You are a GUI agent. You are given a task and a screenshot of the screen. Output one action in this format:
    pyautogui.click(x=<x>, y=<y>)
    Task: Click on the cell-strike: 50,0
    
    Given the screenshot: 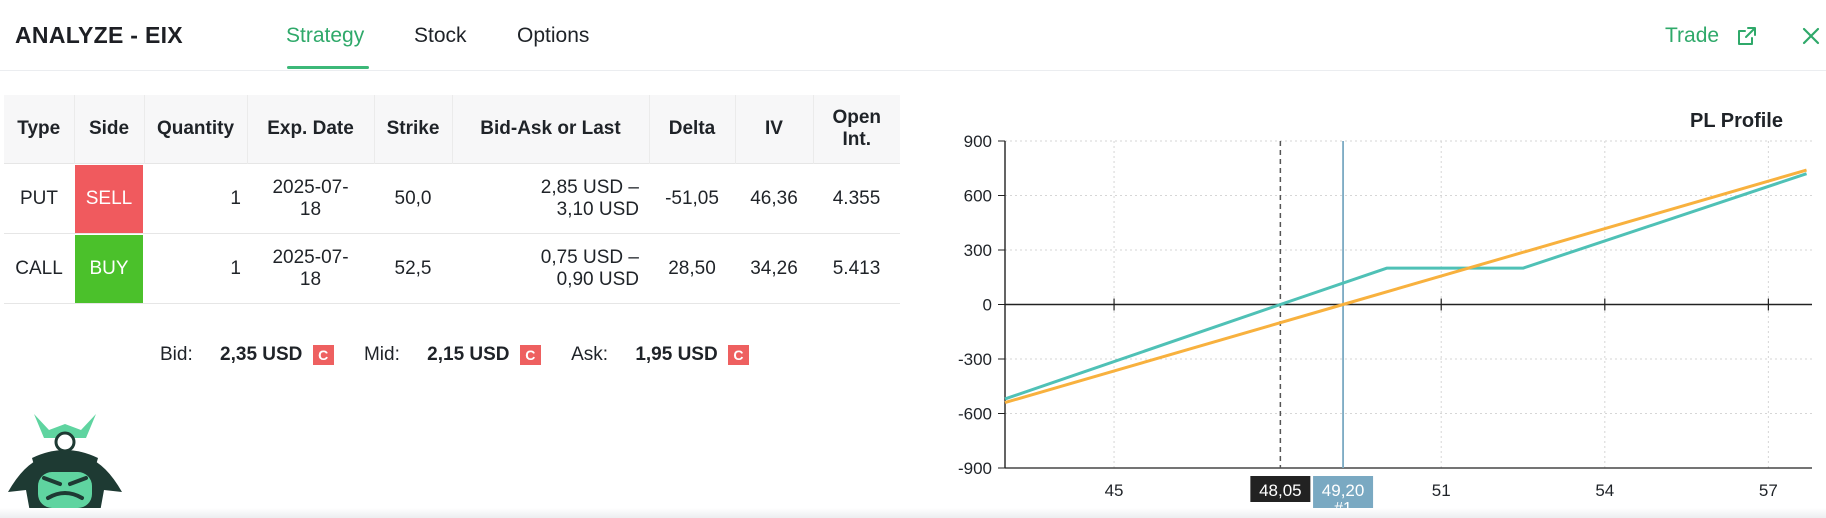 What is the action you would take?
    pyautogui.click(x=413, y=198)
    